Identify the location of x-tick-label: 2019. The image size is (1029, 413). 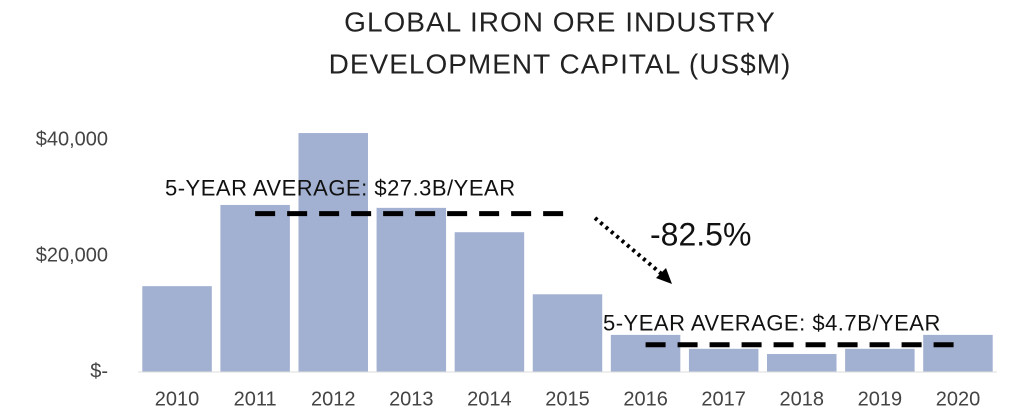
(880, 399).